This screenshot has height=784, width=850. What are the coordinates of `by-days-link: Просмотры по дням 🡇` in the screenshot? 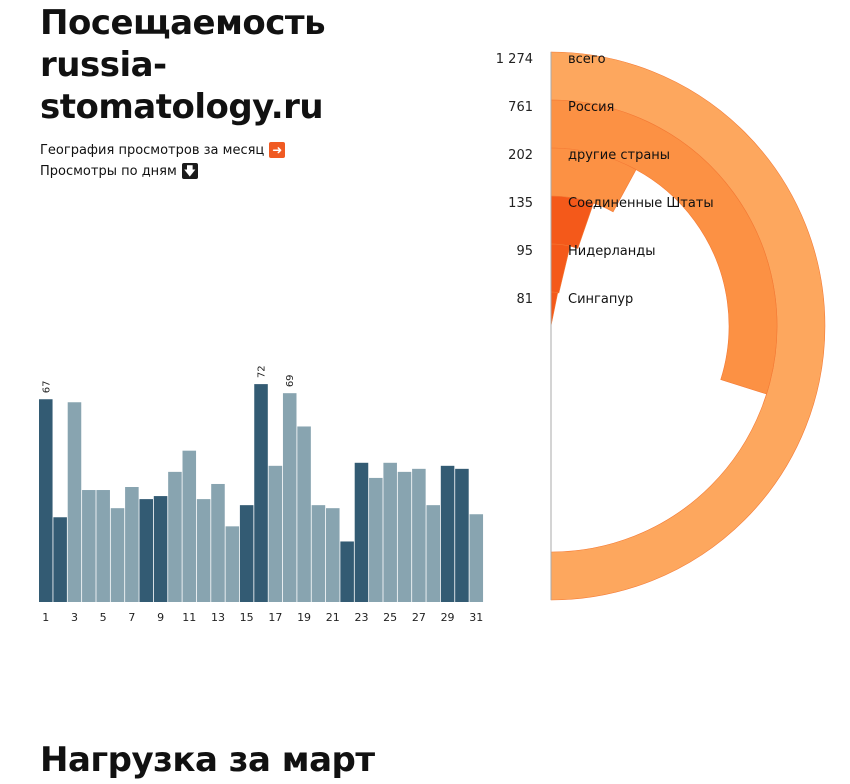 It's located at (119, 171).